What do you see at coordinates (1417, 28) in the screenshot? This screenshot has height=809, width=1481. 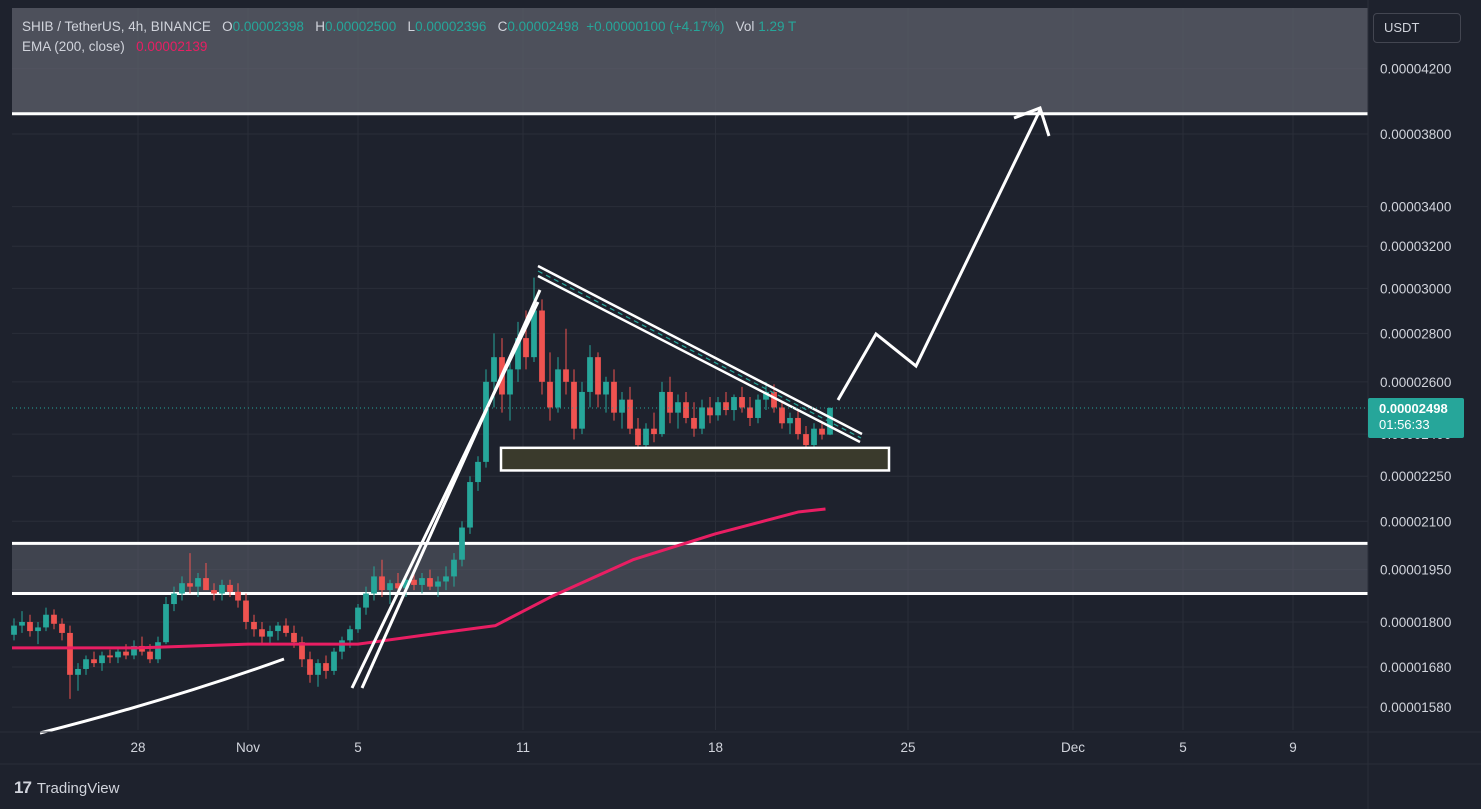 I see `currency-button: USDT` at bounding box center [1417, 28].